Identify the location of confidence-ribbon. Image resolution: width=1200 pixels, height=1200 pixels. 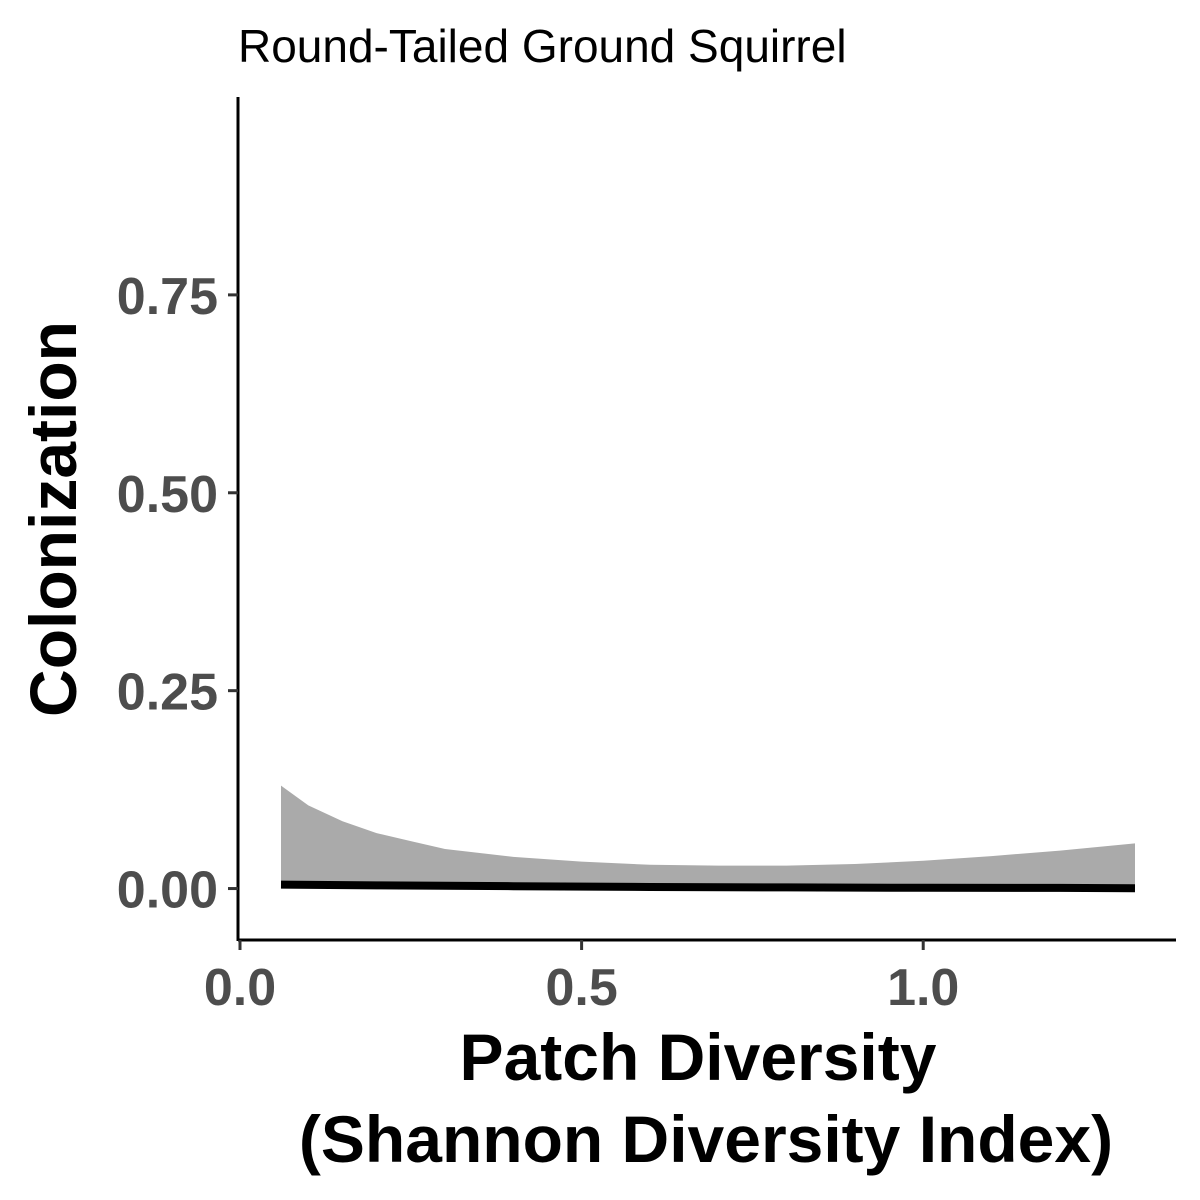
(708, 837).